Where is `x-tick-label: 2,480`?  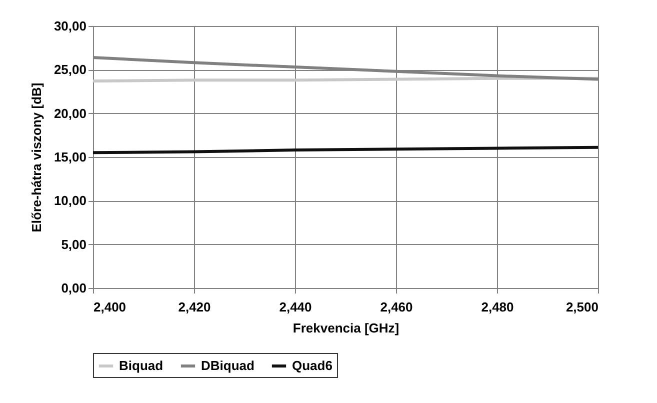 x-tick-label: 2,480 is located at coordinates (497, 307).